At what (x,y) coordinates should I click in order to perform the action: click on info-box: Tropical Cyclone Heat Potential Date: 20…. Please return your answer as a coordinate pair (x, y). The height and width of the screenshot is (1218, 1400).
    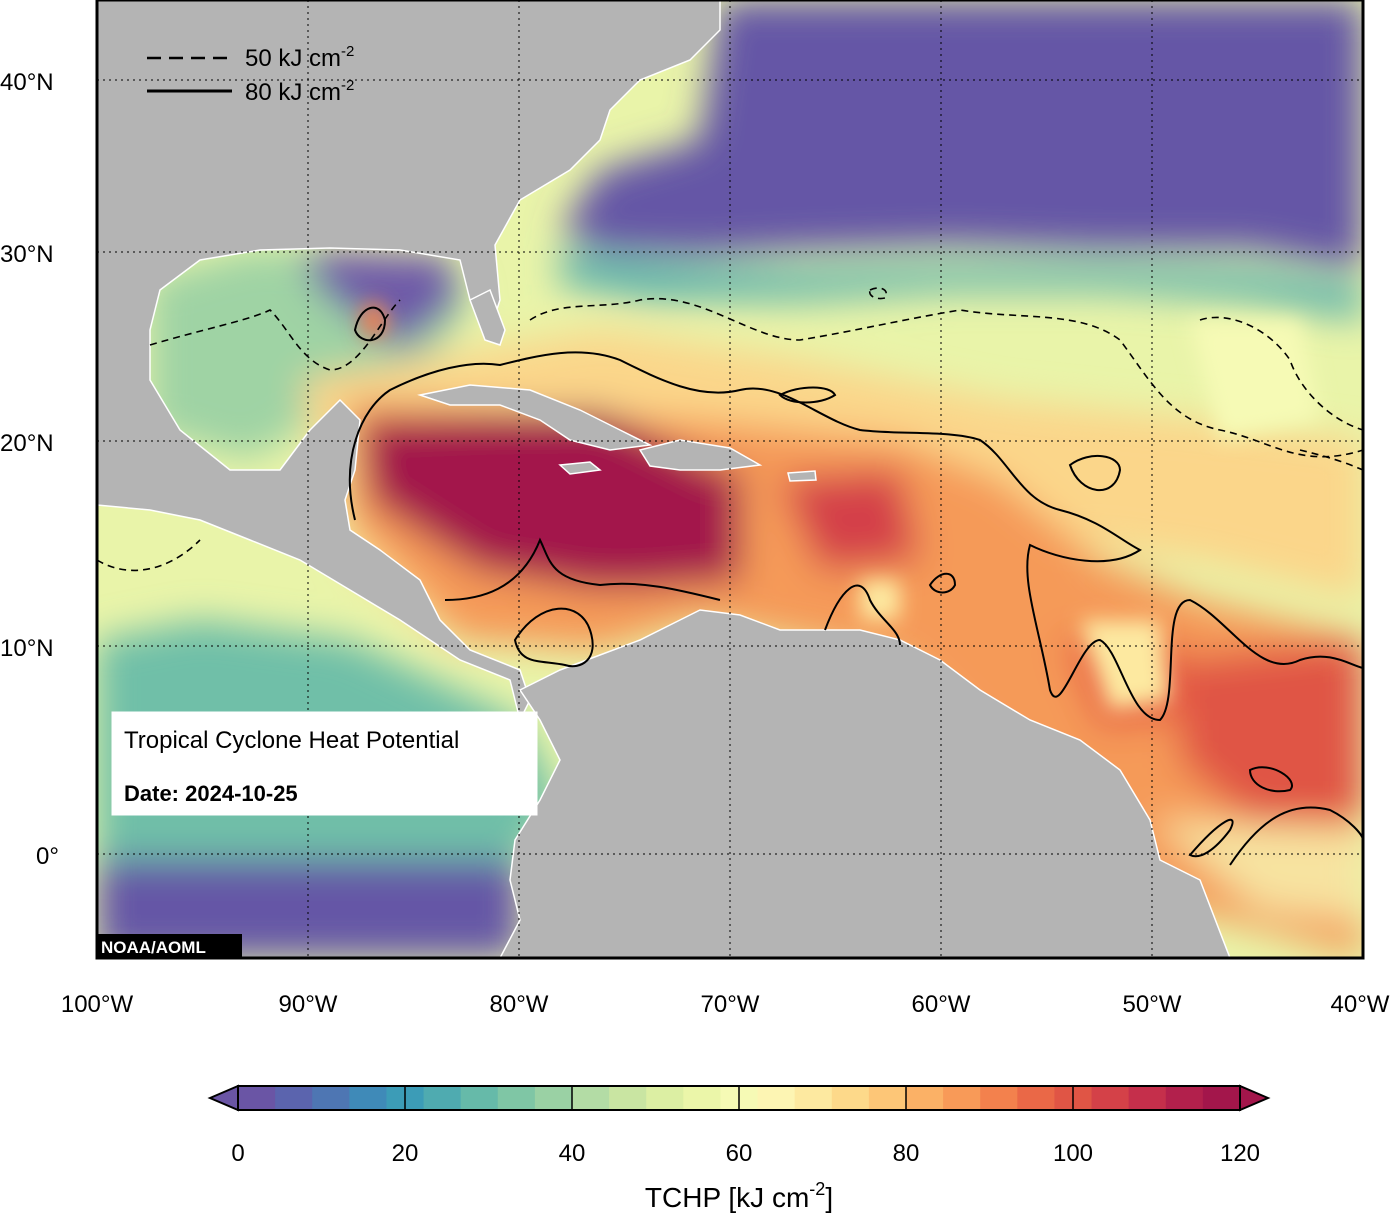
    Looking at the image, I should click on (324, 763).